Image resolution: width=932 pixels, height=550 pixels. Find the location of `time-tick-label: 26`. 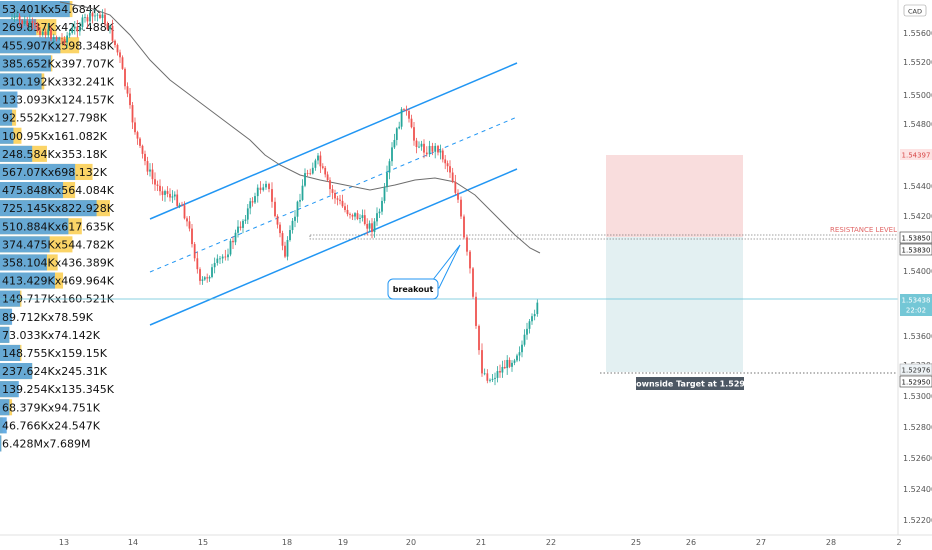

time-tick-label: 26 is located at coordinates (691, 542).